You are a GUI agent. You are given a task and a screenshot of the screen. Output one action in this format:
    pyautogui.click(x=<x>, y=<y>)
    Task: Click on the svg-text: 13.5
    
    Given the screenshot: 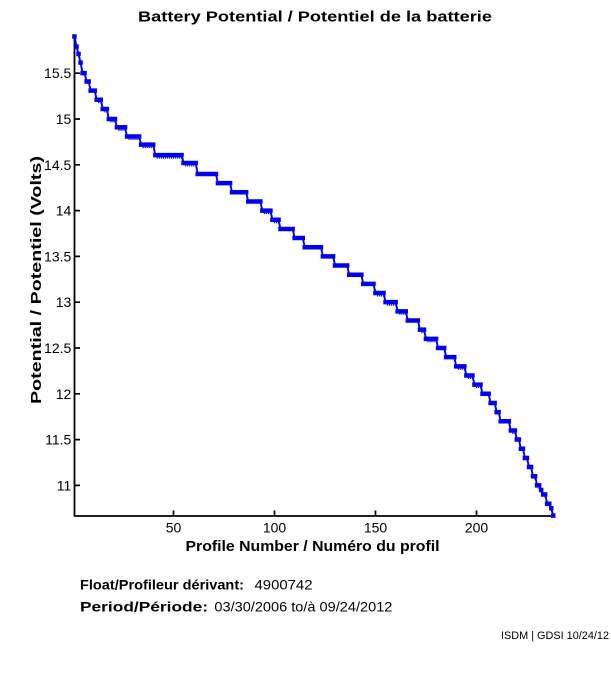 What is the action you would take?
    pyautogui.click(x=57, y=256)
    